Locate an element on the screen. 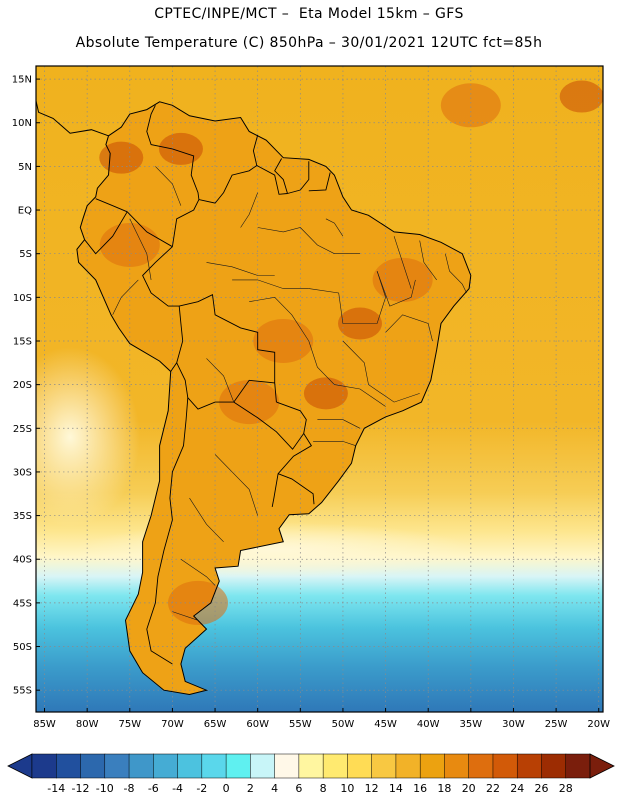 This screenshot has width=618, height=800. latitude-label: 35S is located at coordinates (22, 516).